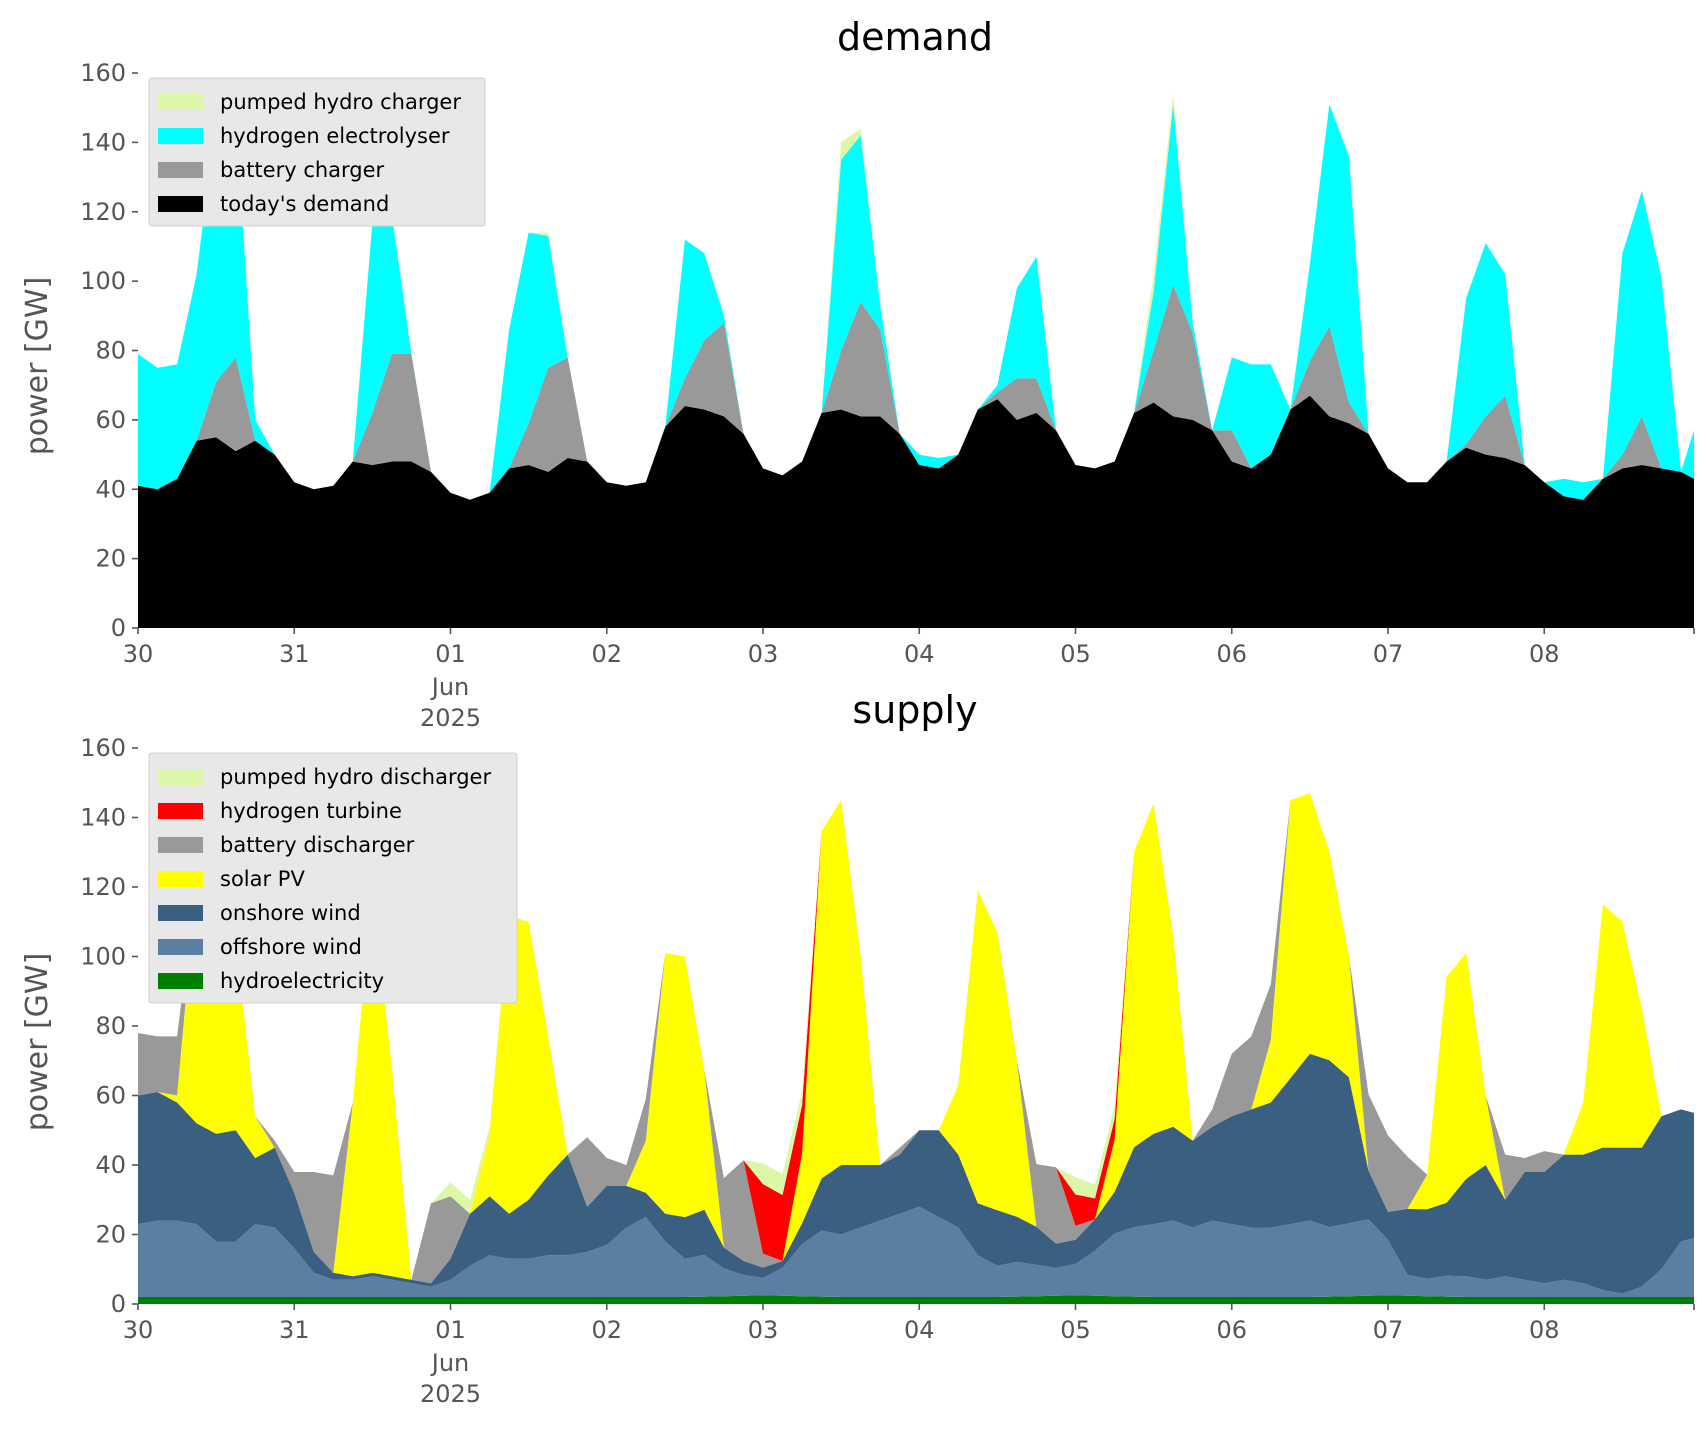 This screenshot has height=1431, width=1706. I want to click on supply-y-tick-label: 100, so click(103, 957).